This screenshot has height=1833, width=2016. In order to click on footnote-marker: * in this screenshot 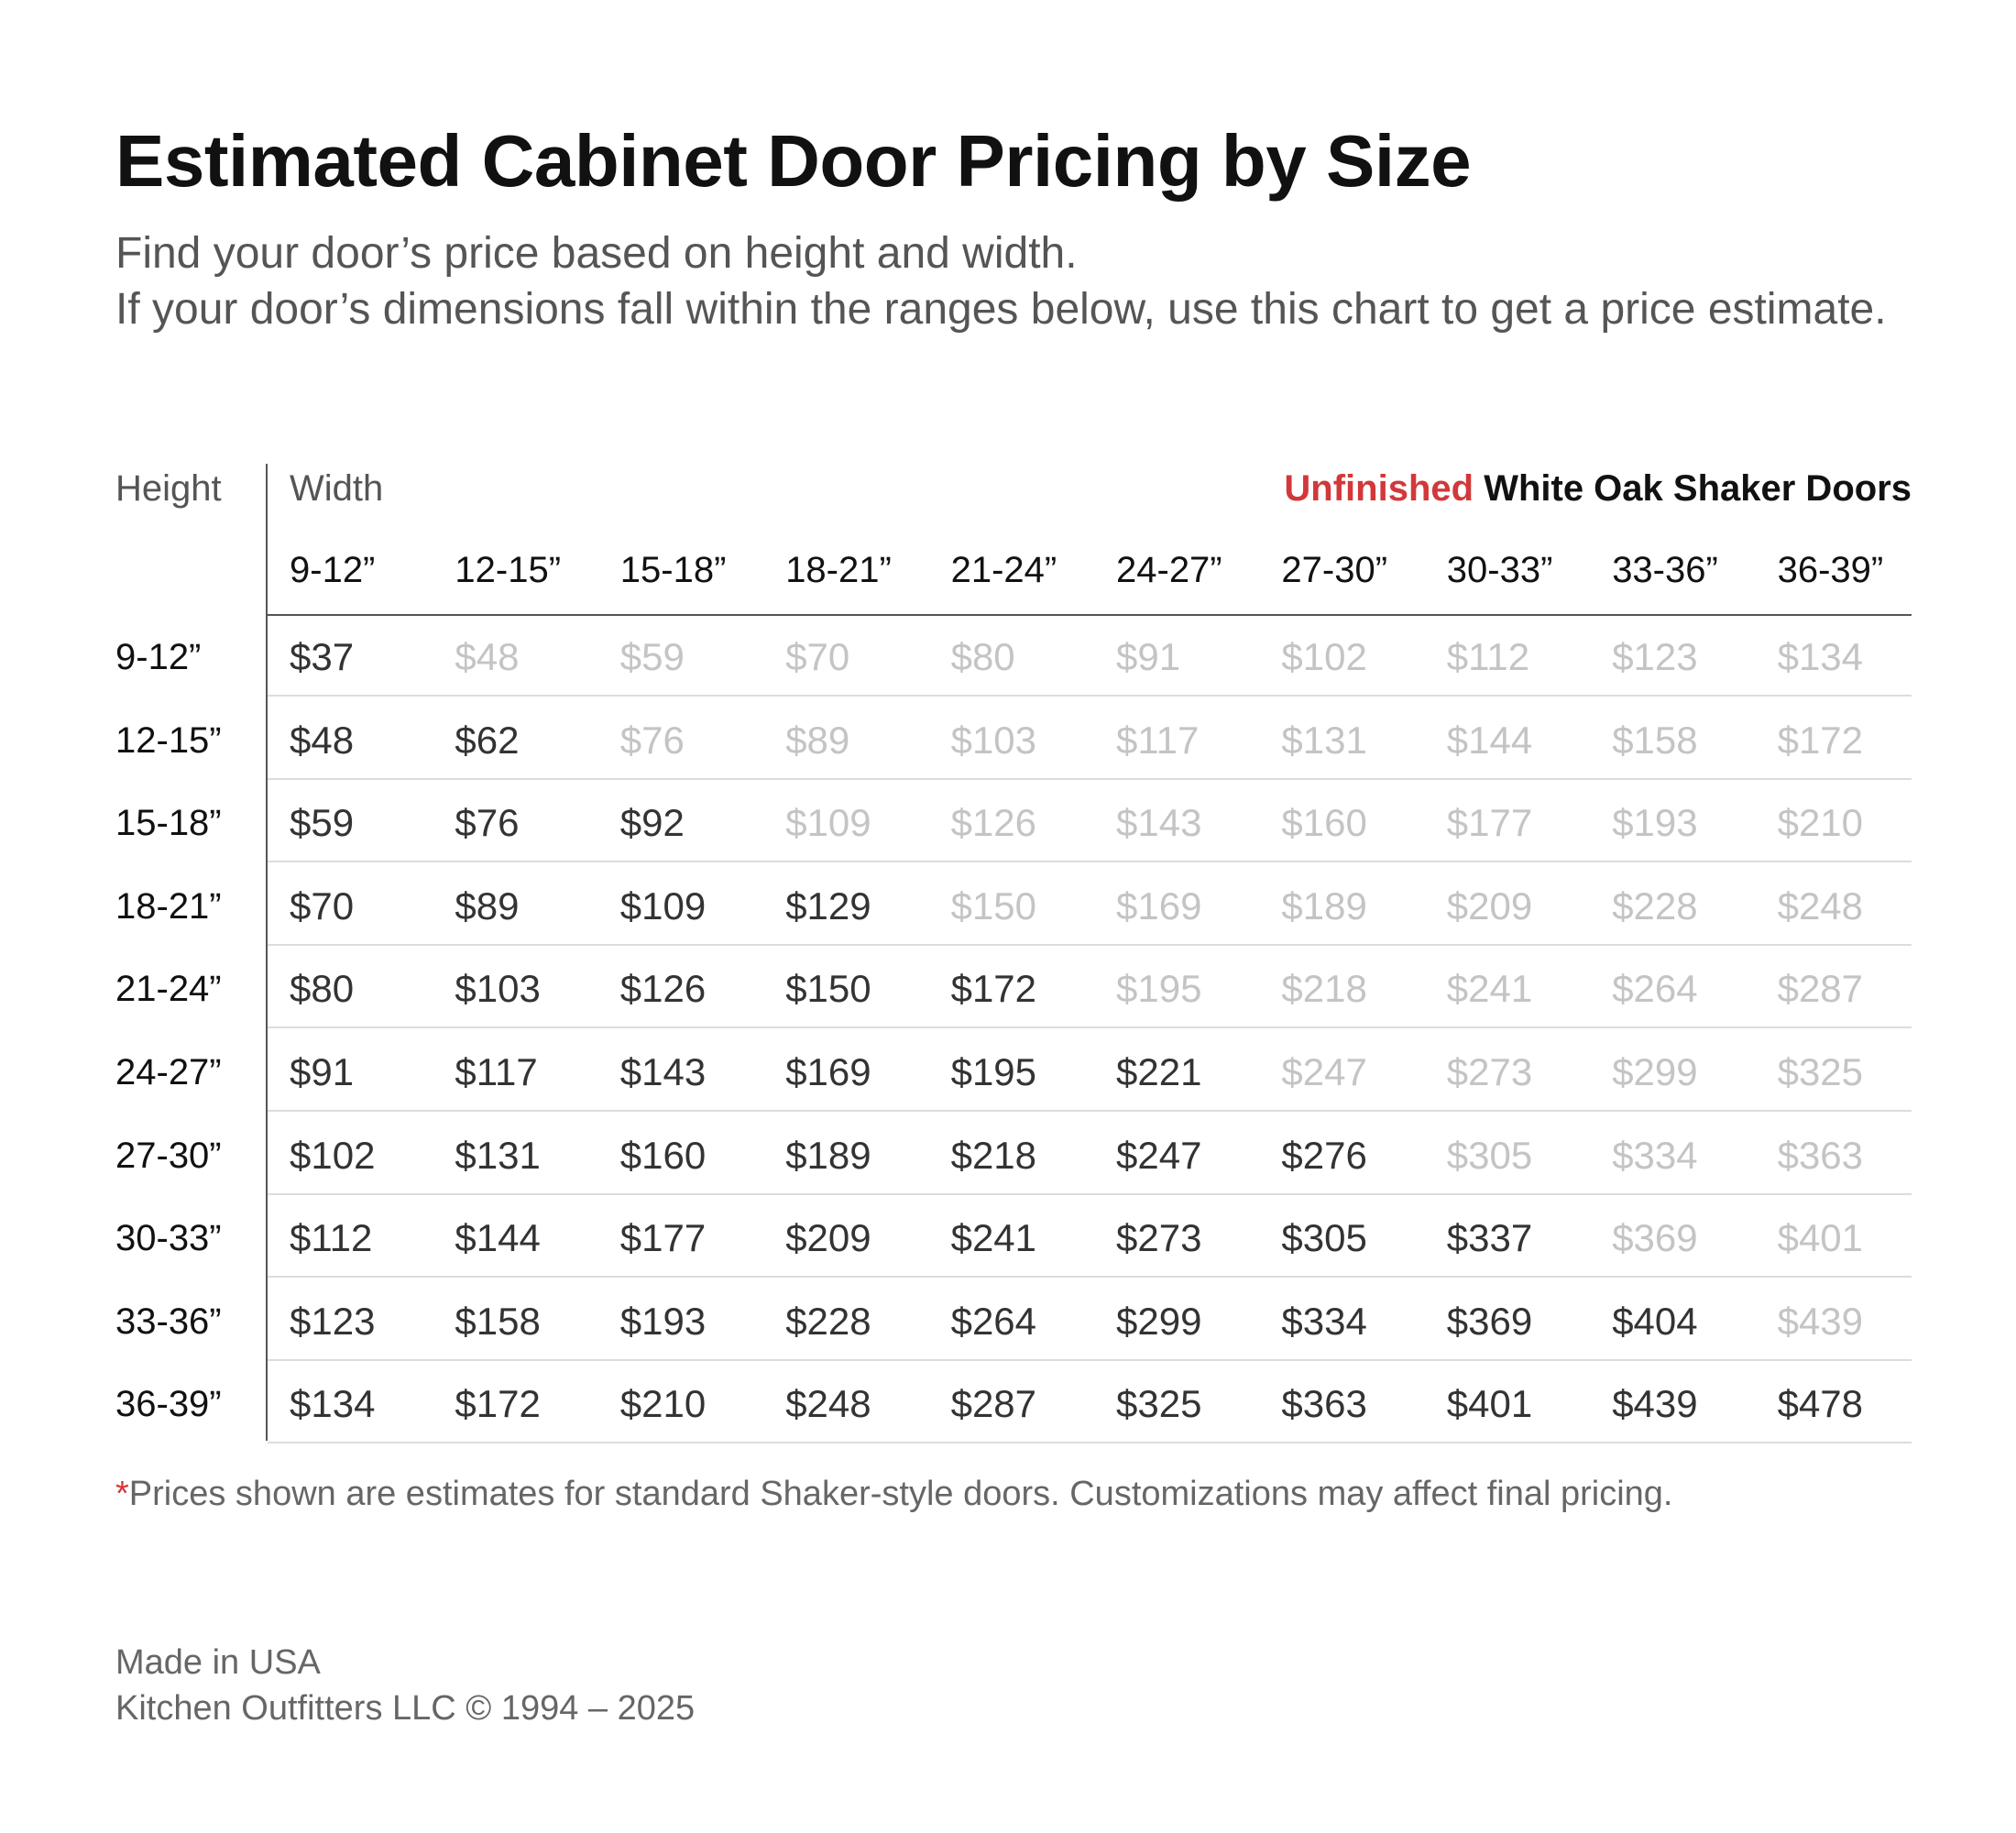, I will do `click(122, 1494)`.